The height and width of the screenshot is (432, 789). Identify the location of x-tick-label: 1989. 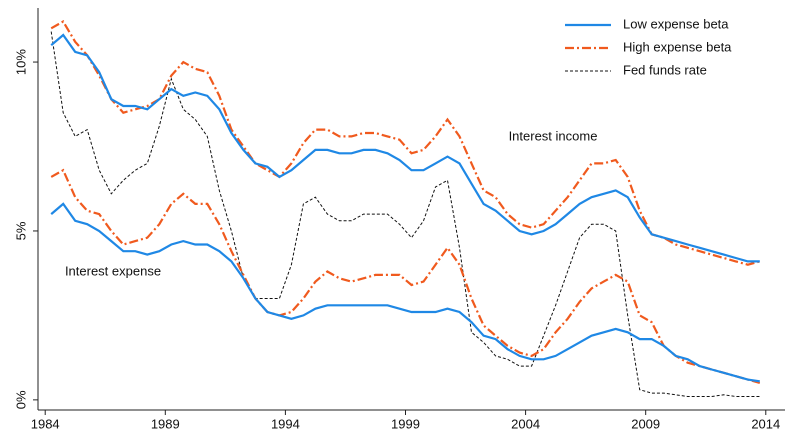
(165, 423).